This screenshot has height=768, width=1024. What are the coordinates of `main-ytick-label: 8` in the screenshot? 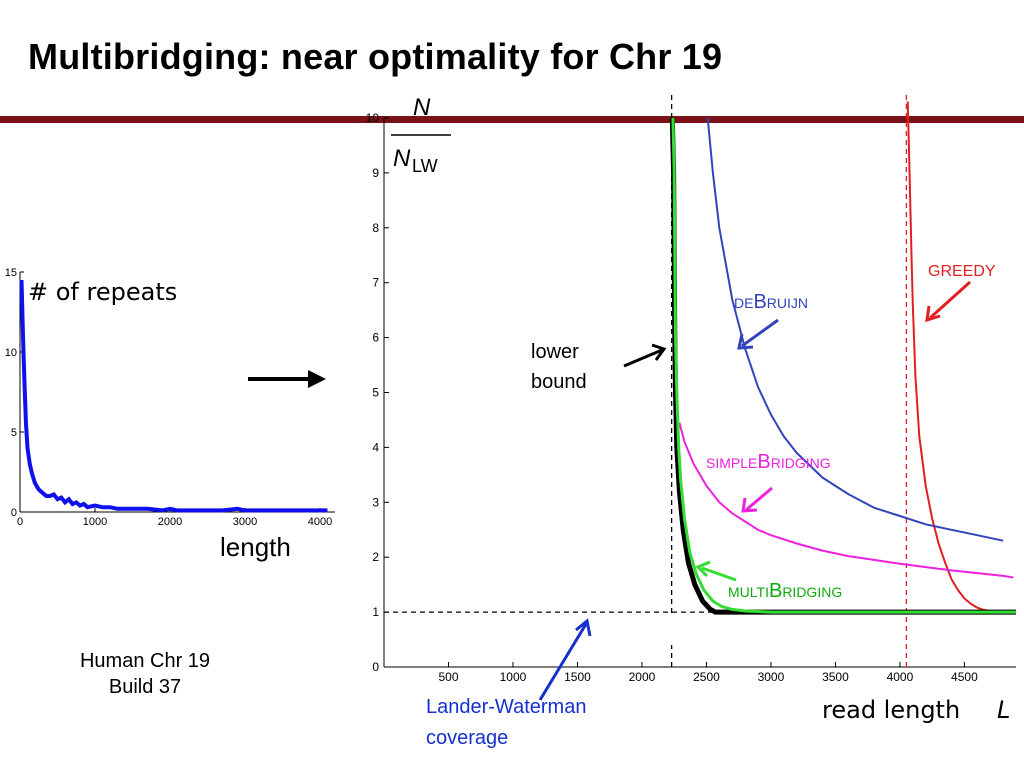 It's located at (375, 228).